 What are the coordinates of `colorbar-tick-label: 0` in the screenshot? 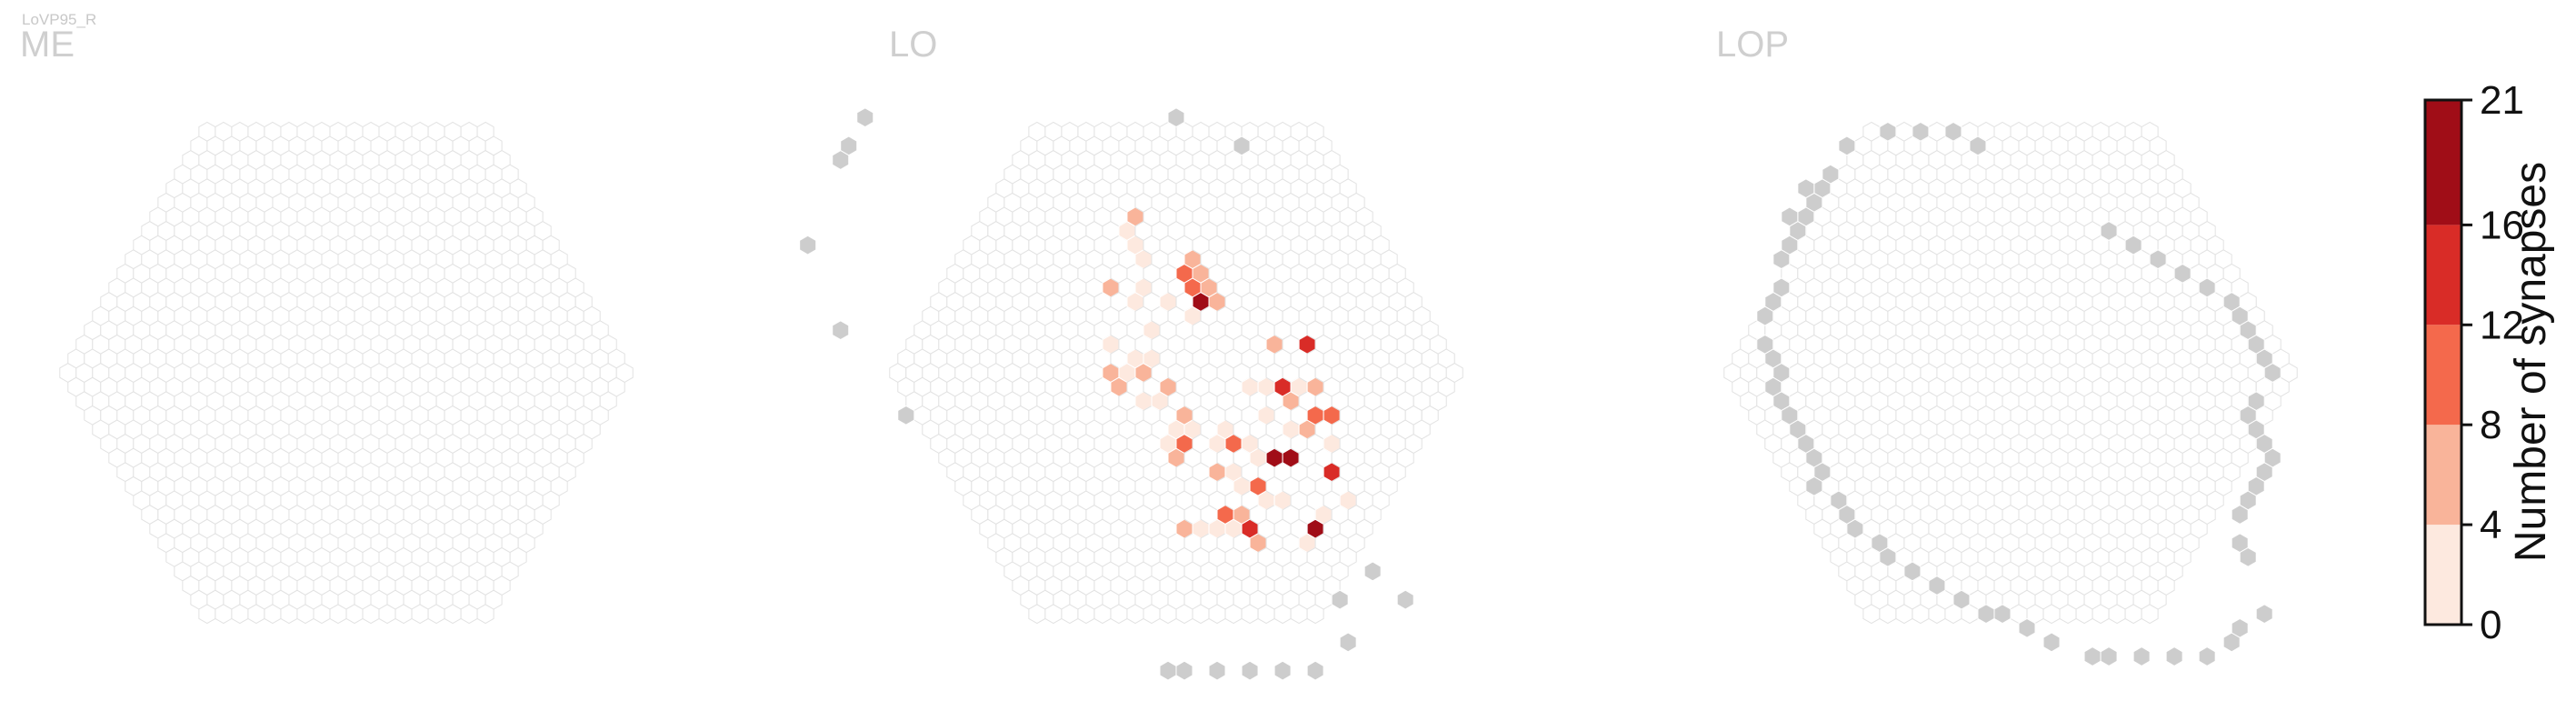 It's located at (2490, 625).